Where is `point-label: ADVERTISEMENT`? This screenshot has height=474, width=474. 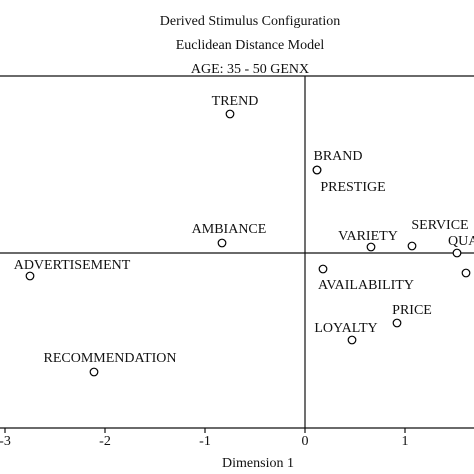
point-label: ADVERTISEMENT is located at coordinates (72, 265).